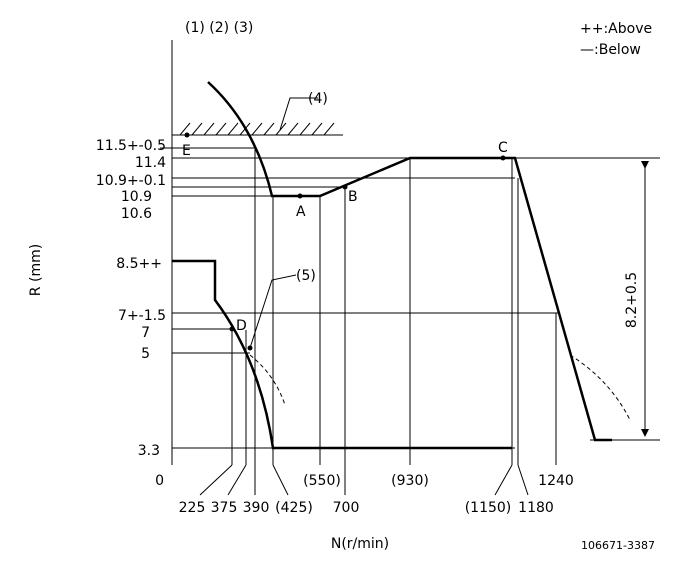 This screenshot has height=567, width=681. Describe the element at coordinates (632, 300) in the screenshot. I see `annotation: 8.2+0.5` at that location.